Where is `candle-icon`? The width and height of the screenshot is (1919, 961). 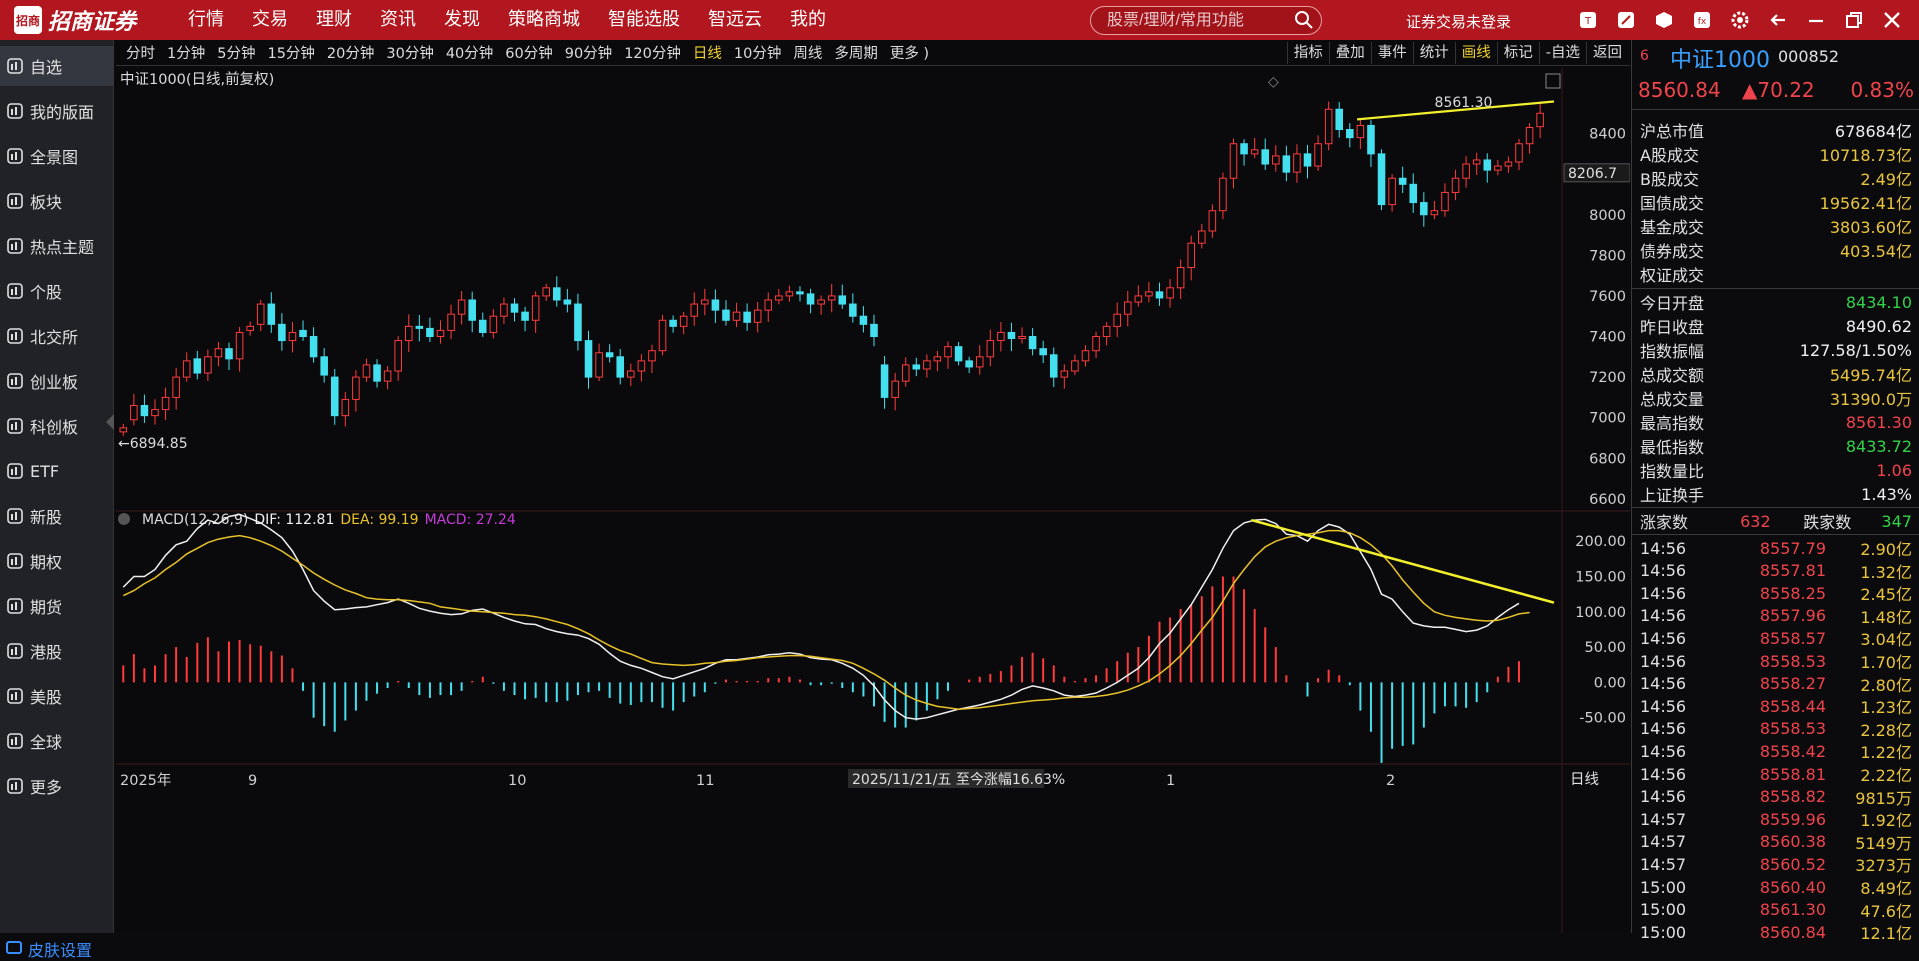 candle-icon is located at coordinates (15, 291).